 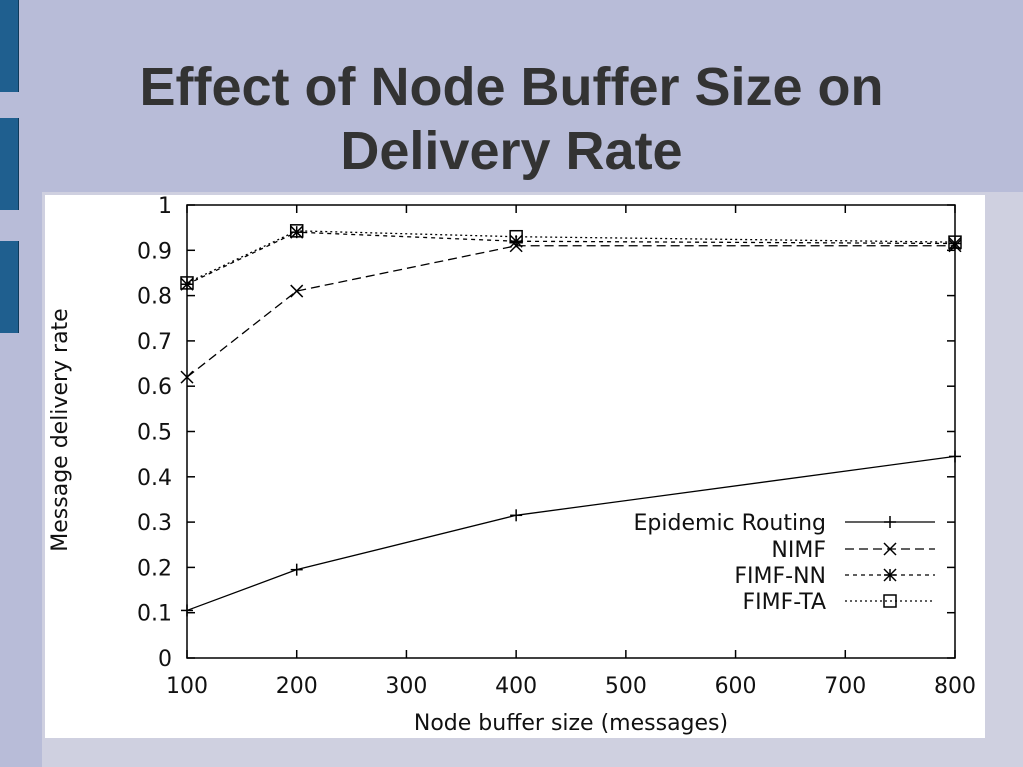 I want to click on y-tick-label: 0.9, so click(x=154, y=251).